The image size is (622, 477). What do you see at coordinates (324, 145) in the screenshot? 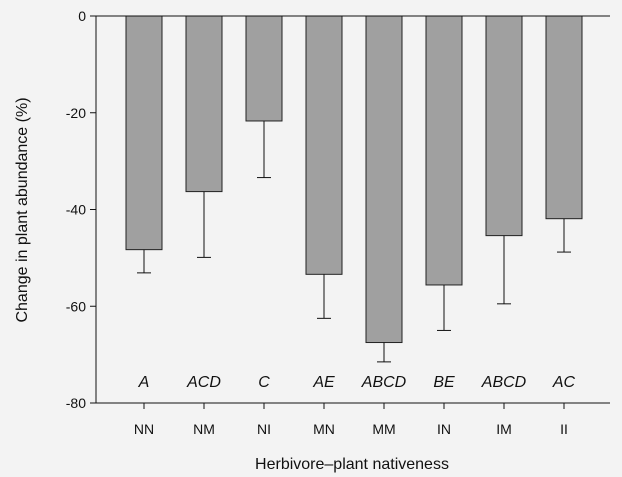
I see `bar-MN` at bounding box center [324, 145].